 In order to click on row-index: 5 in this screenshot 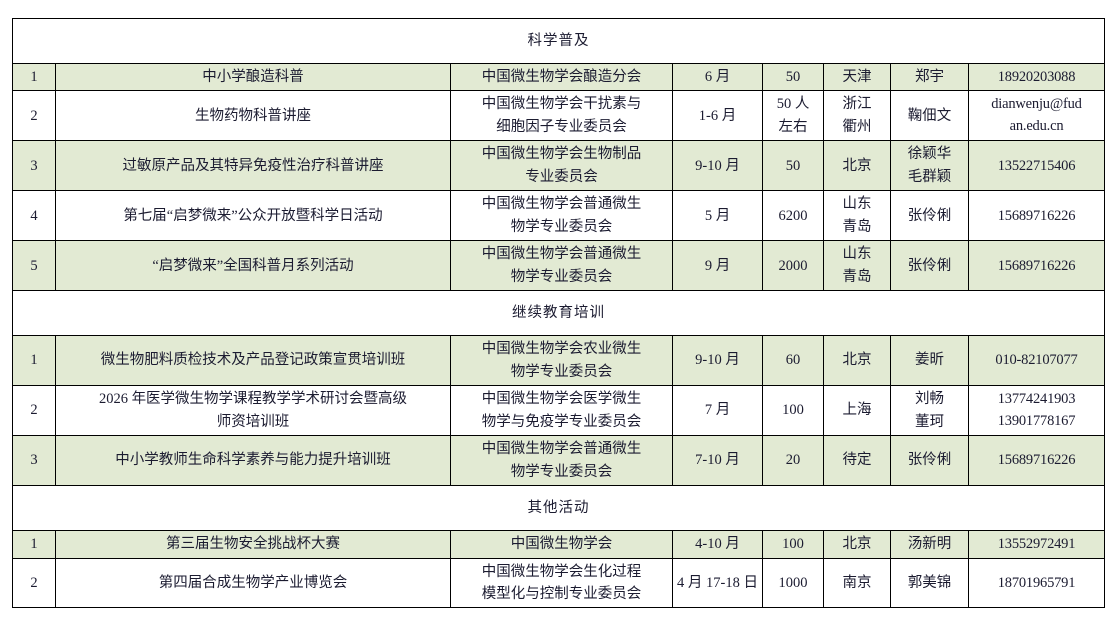, I will do `click(34, 266)`.